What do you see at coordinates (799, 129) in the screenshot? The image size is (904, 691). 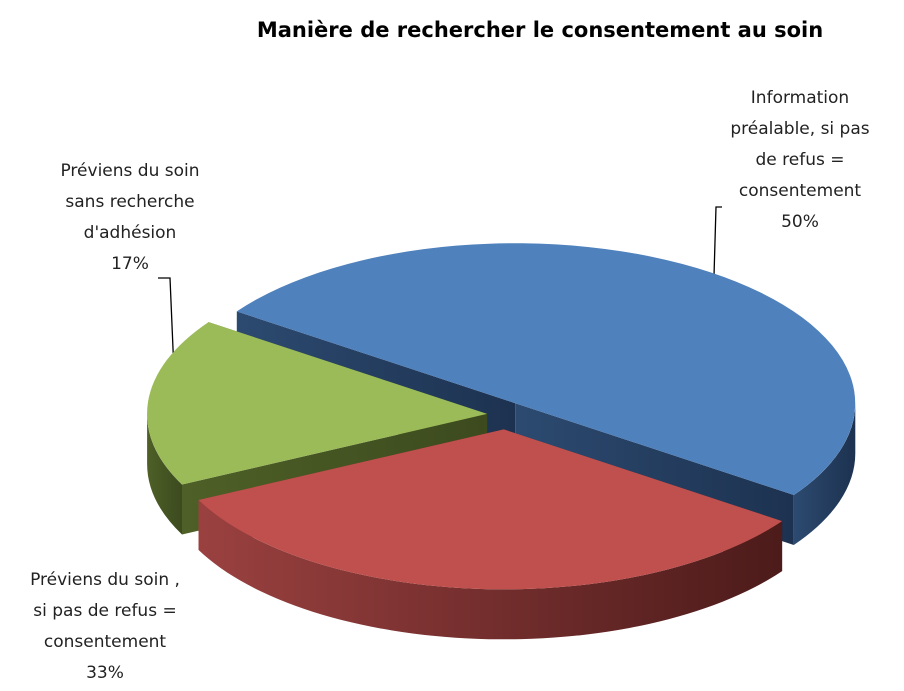 I see `label-line: préalable, si pas` at bounding box center [799, 129].